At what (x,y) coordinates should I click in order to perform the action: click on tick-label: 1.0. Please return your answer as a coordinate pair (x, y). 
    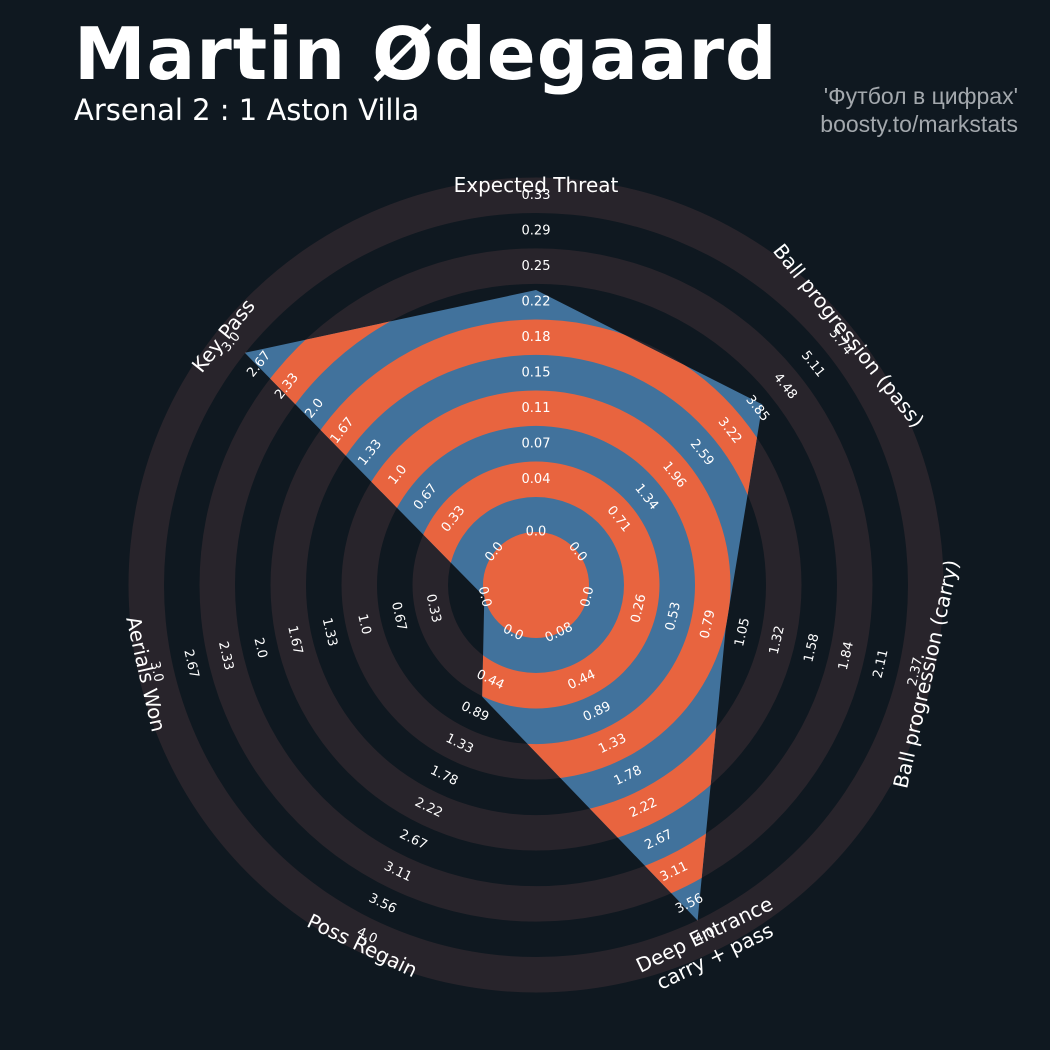
    Looking at the image, I should click on (363, 625).